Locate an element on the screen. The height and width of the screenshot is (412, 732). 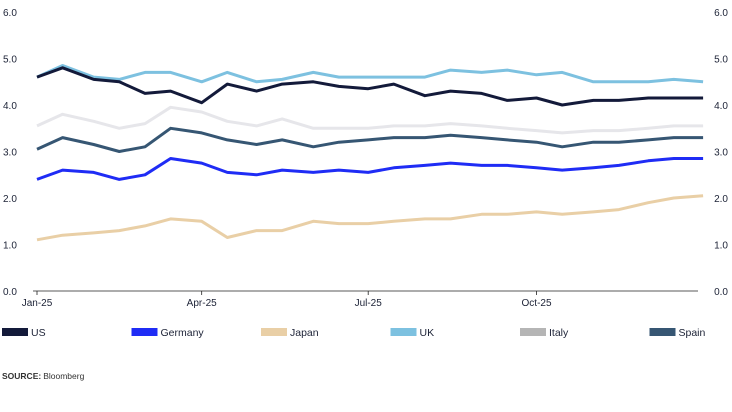
y-axis-right: 0.0 1.0 2.0 3.0 4.0 5.0 6.0 is located at coordinates (721, 153).